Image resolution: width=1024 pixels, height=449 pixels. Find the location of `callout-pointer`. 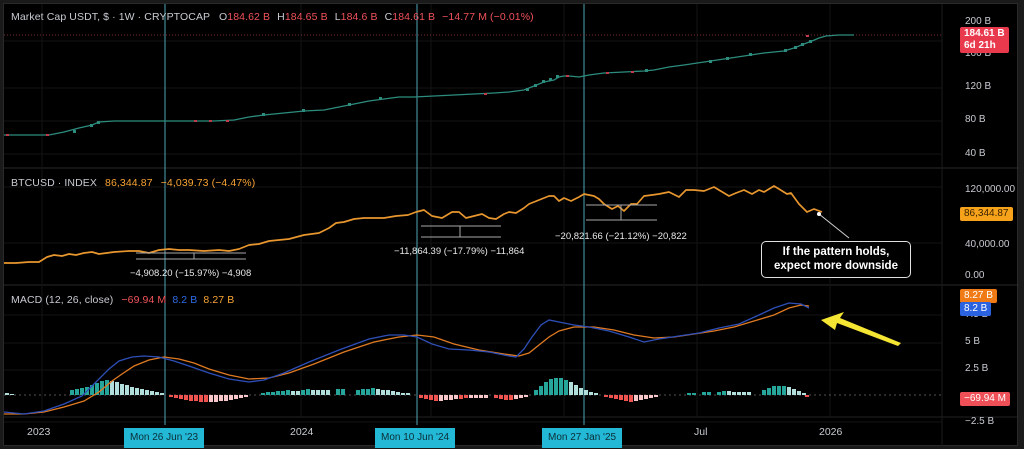

callout-pointer is located at coordinates (834, 226).